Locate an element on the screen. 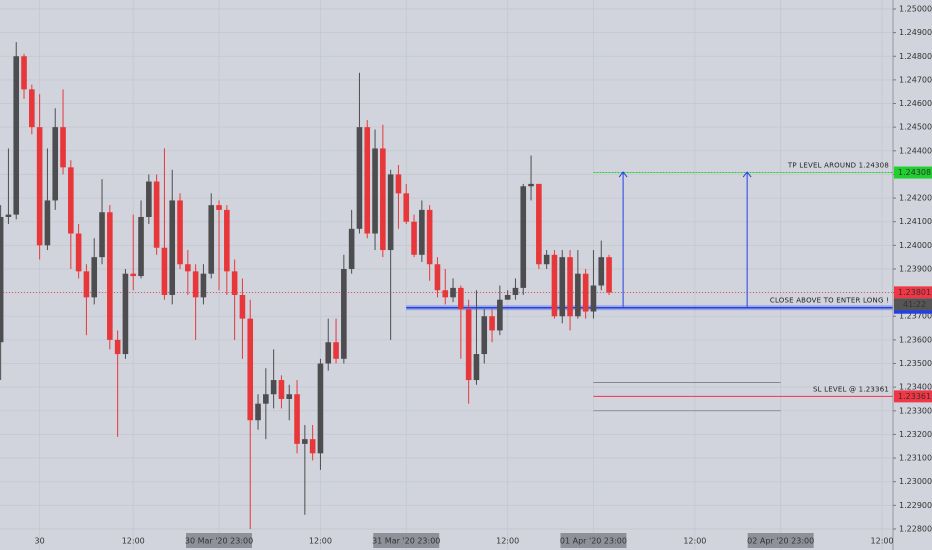 This screenshot has width=932, height=550. y-tick-label: 1.23100 is located at coordinates (915, 458).